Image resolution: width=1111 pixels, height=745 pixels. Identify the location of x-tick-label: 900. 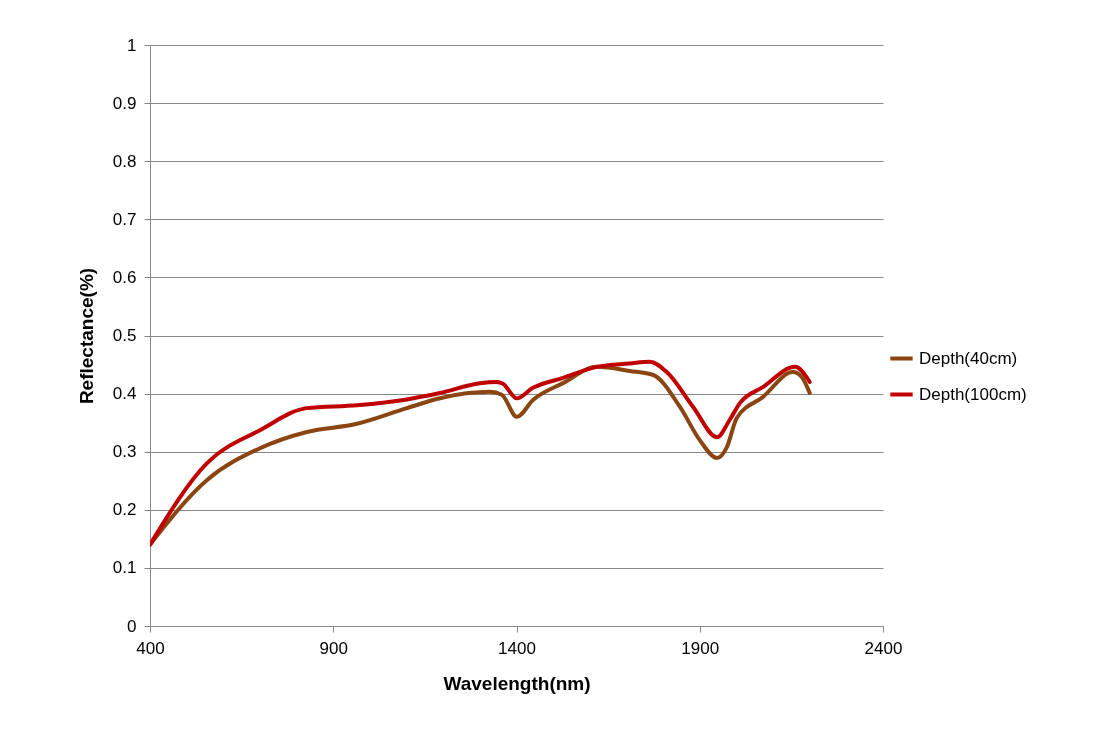
(333, 648).